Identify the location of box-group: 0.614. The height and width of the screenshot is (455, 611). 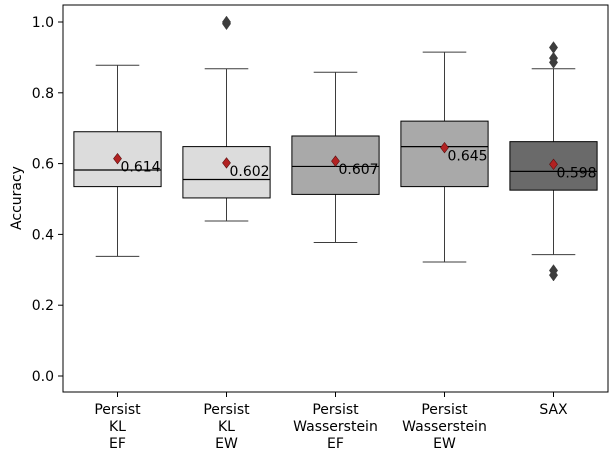
(117, 160).